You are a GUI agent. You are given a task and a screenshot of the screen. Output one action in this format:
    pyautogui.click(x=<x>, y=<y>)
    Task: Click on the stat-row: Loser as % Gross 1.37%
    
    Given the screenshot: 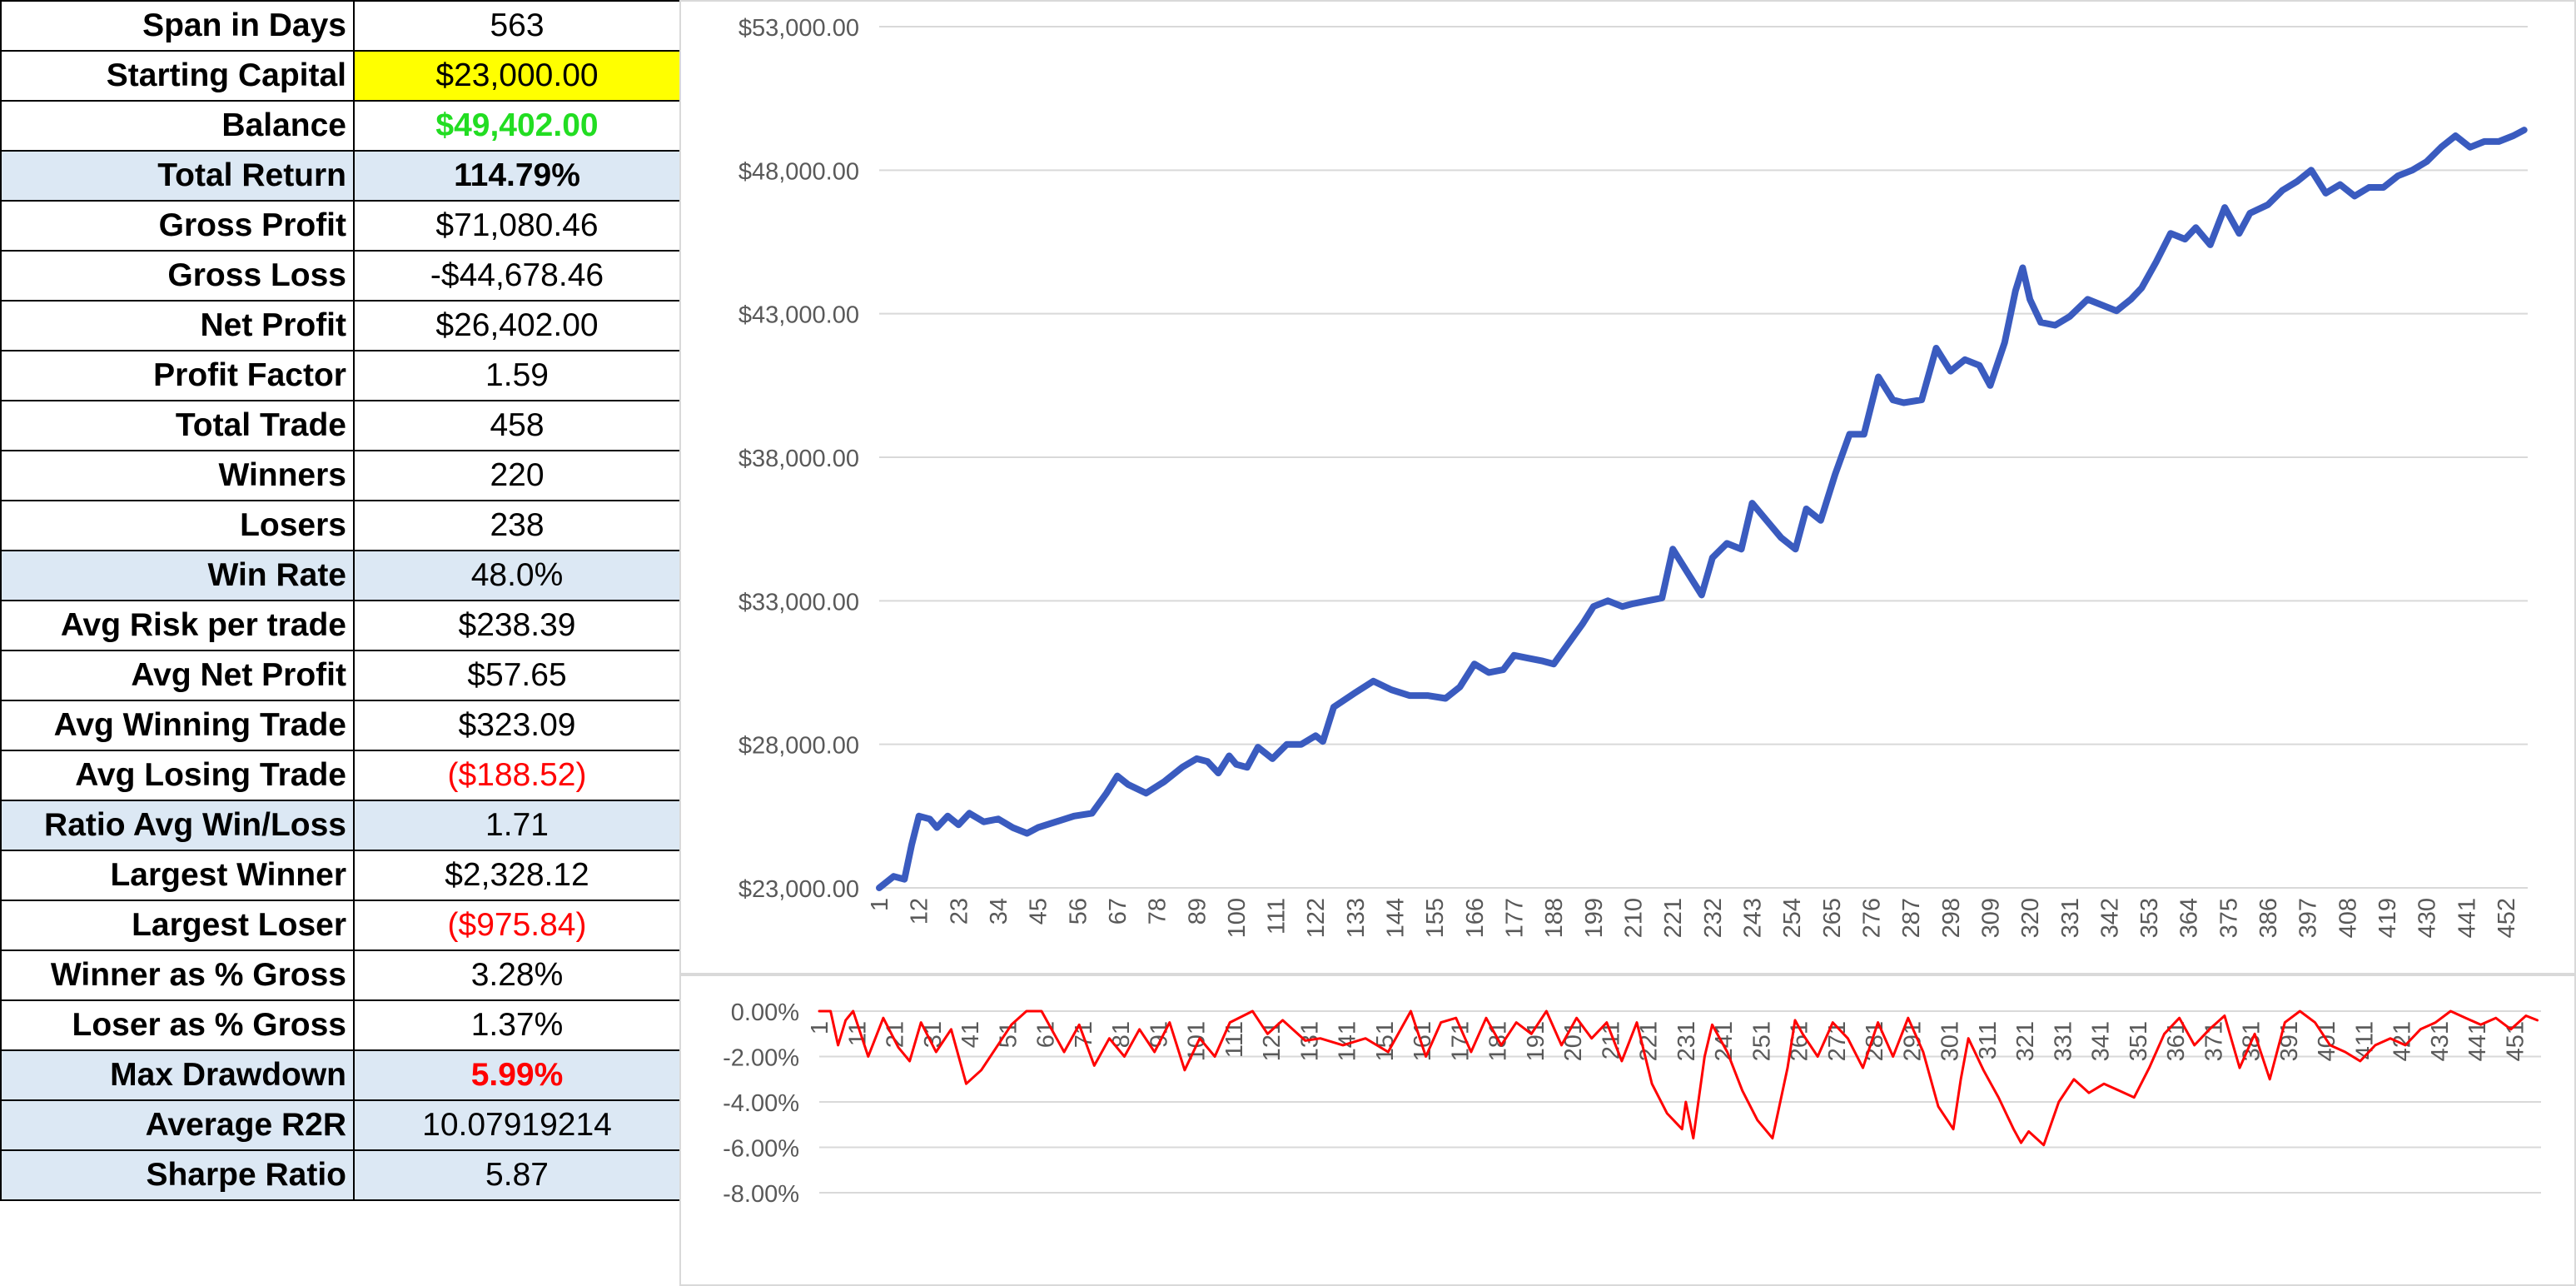 What is the action you would take?
    pyautogui.click(x=340, y=1025)
    